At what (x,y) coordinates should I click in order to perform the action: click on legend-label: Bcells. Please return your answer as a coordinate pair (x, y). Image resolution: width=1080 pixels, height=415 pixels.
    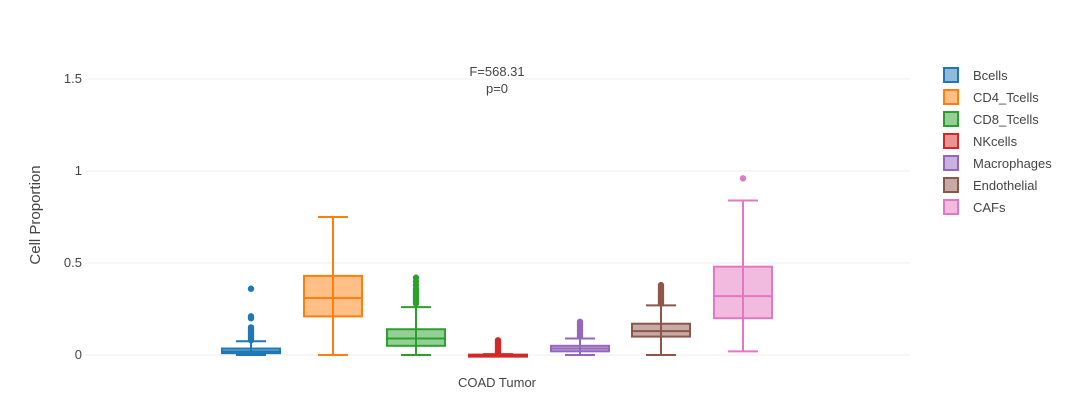
    Looking at the image, I should click on (990, 75).